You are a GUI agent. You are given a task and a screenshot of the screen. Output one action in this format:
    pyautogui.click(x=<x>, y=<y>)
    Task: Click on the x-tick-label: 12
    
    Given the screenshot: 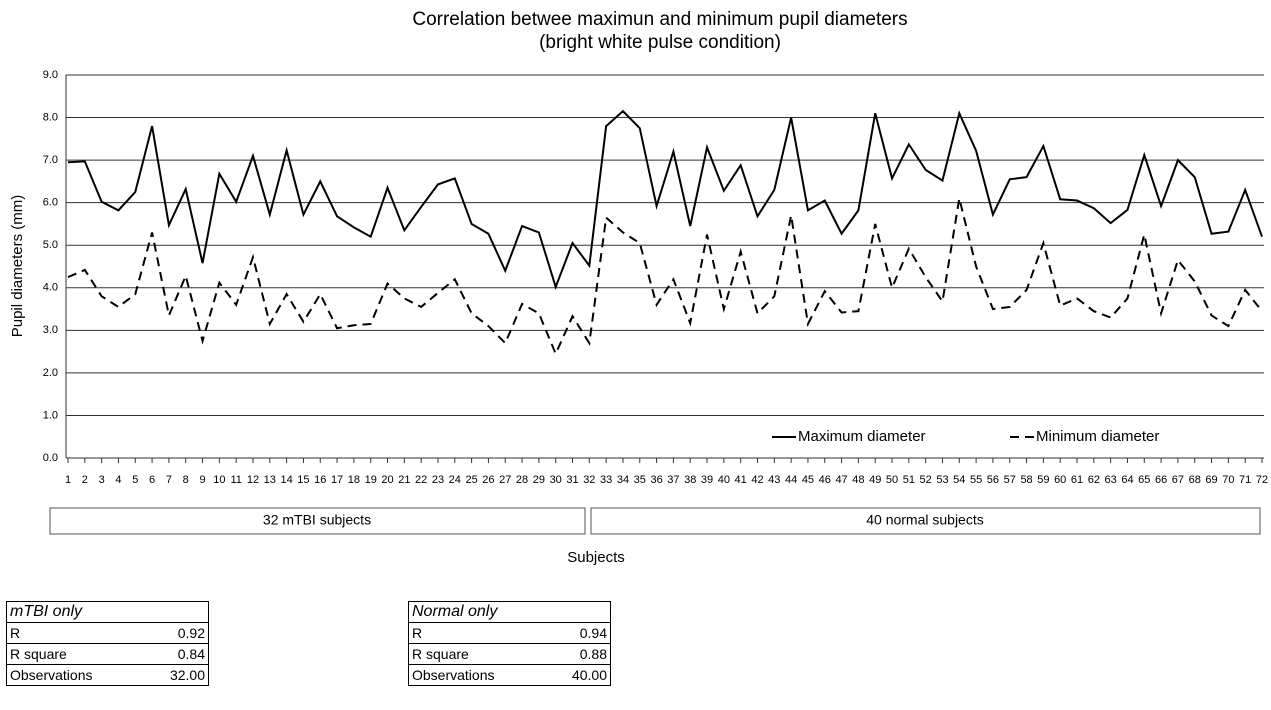 What is the action you would take?
    pyautogui.click(x=253, y=480)
    